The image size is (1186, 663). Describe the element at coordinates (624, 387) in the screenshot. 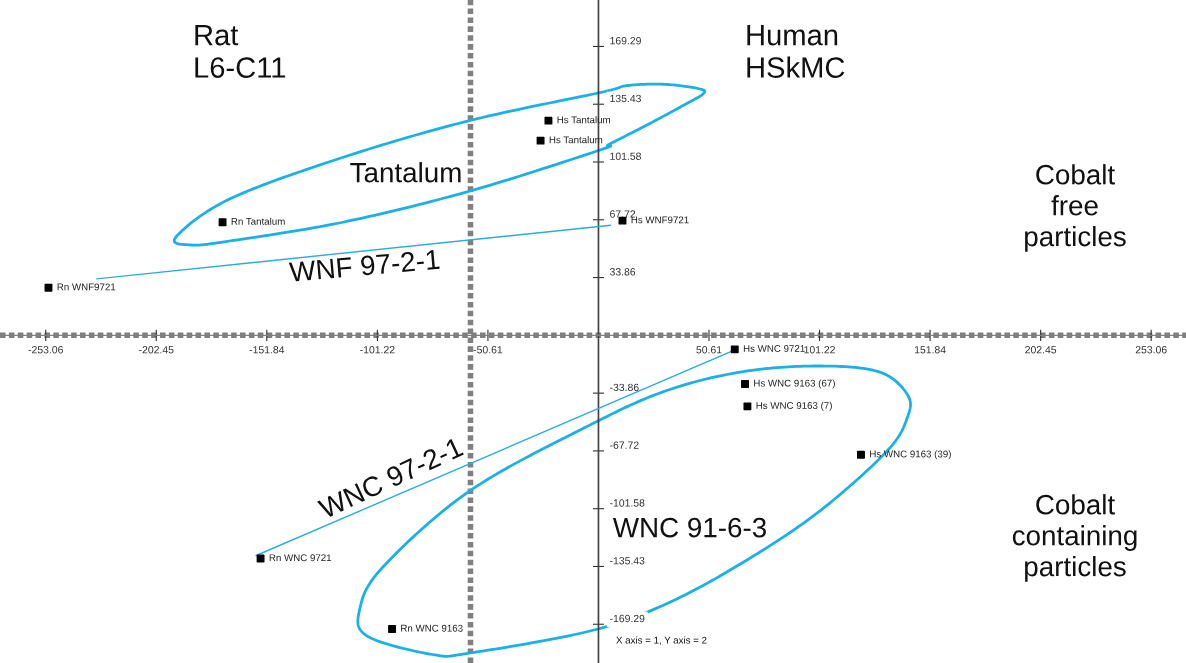

I see `y-tick-label: -33.86` at that location.